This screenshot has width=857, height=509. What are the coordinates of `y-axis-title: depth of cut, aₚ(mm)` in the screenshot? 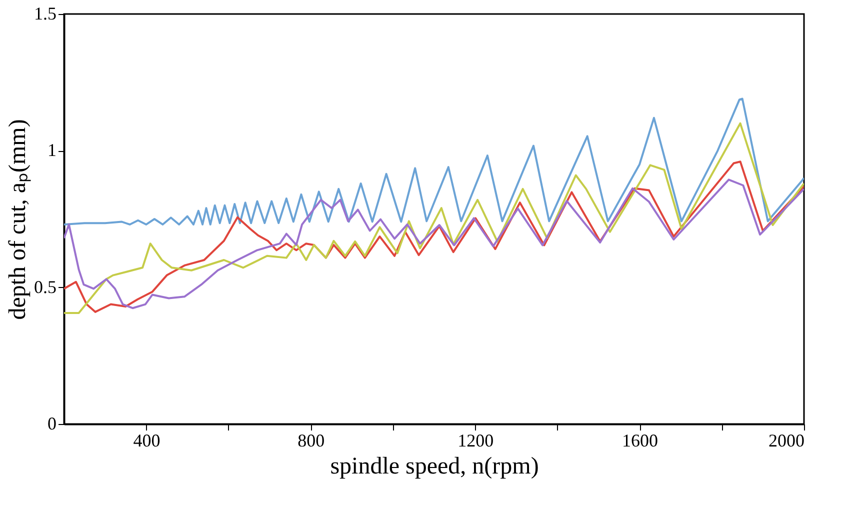 It's located at (18, 219).